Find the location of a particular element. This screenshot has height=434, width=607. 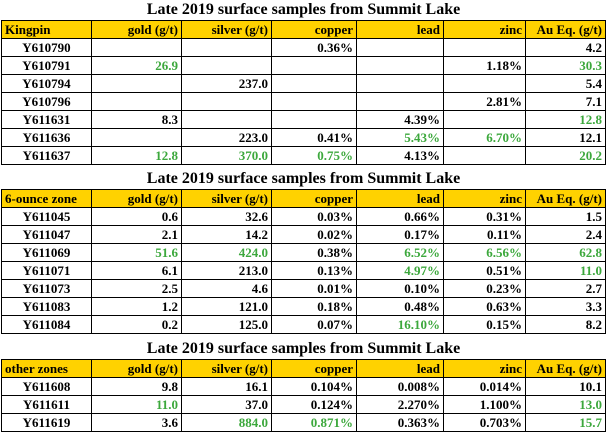

zinc-cell: 0.014% is located at coordinates (484, 386).